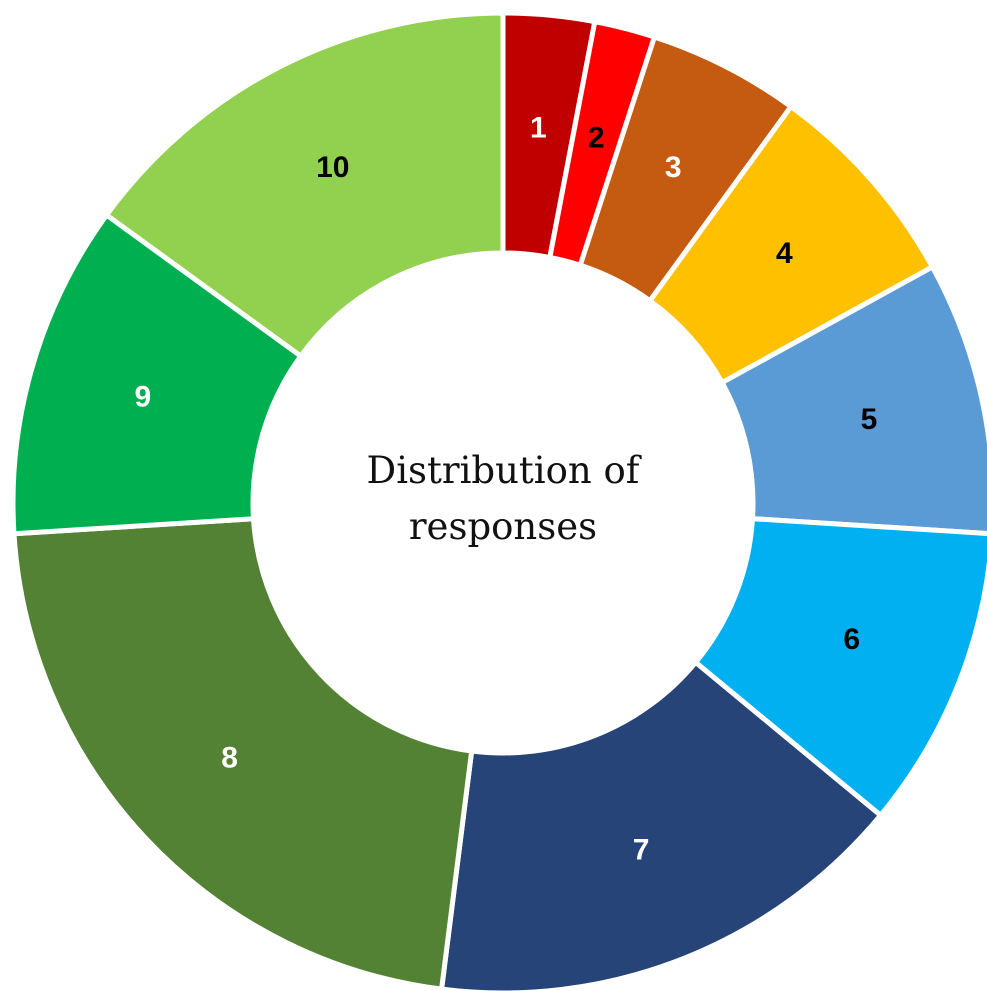 The image size is (987, 991). What do you see at coordinates (784, 253) in the screenshot?
I see `segment-label: 4` at bounding box center [784, 253].